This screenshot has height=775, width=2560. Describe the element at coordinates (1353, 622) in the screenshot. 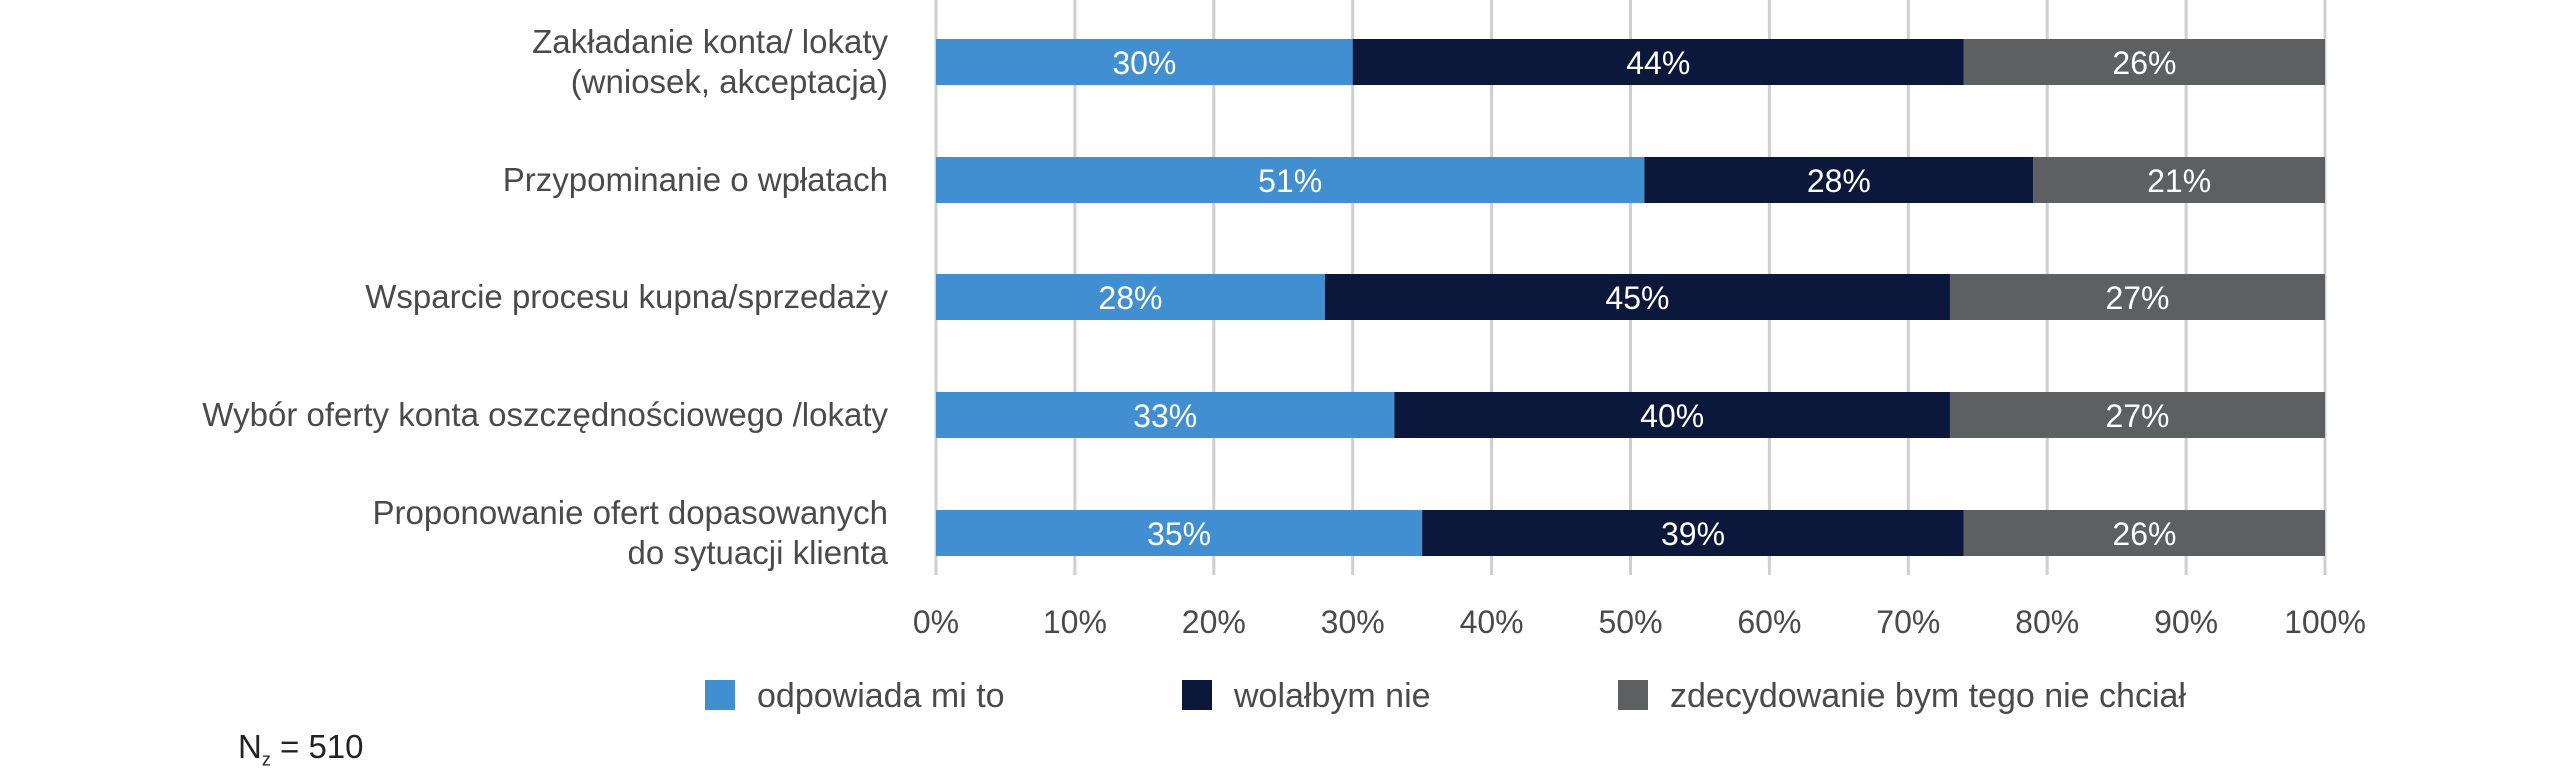

I see `x-tick-label: 30%` at that location.